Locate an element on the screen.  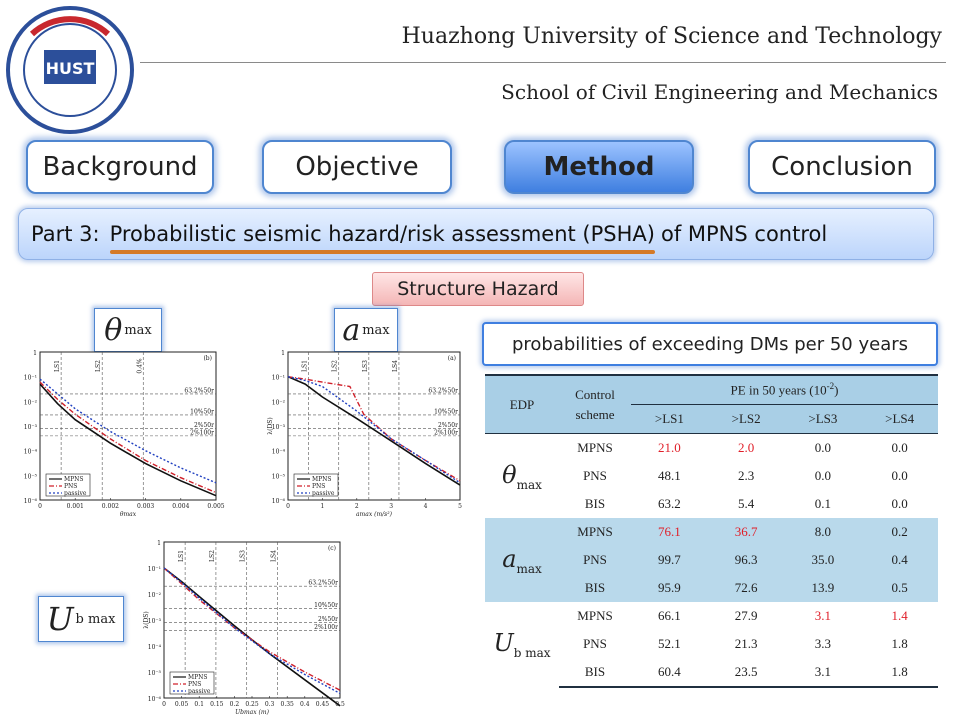
value-cell: 0.2 is located at coordinates (899, 532).